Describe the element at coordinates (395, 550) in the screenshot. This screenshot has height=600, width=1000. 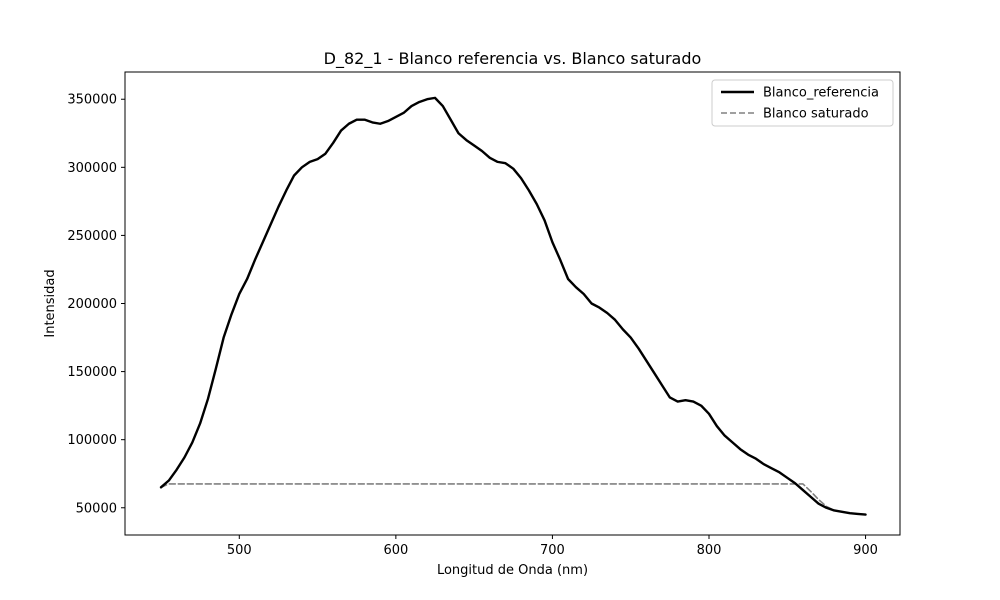
I see `x-tick-label: 600` at that location.